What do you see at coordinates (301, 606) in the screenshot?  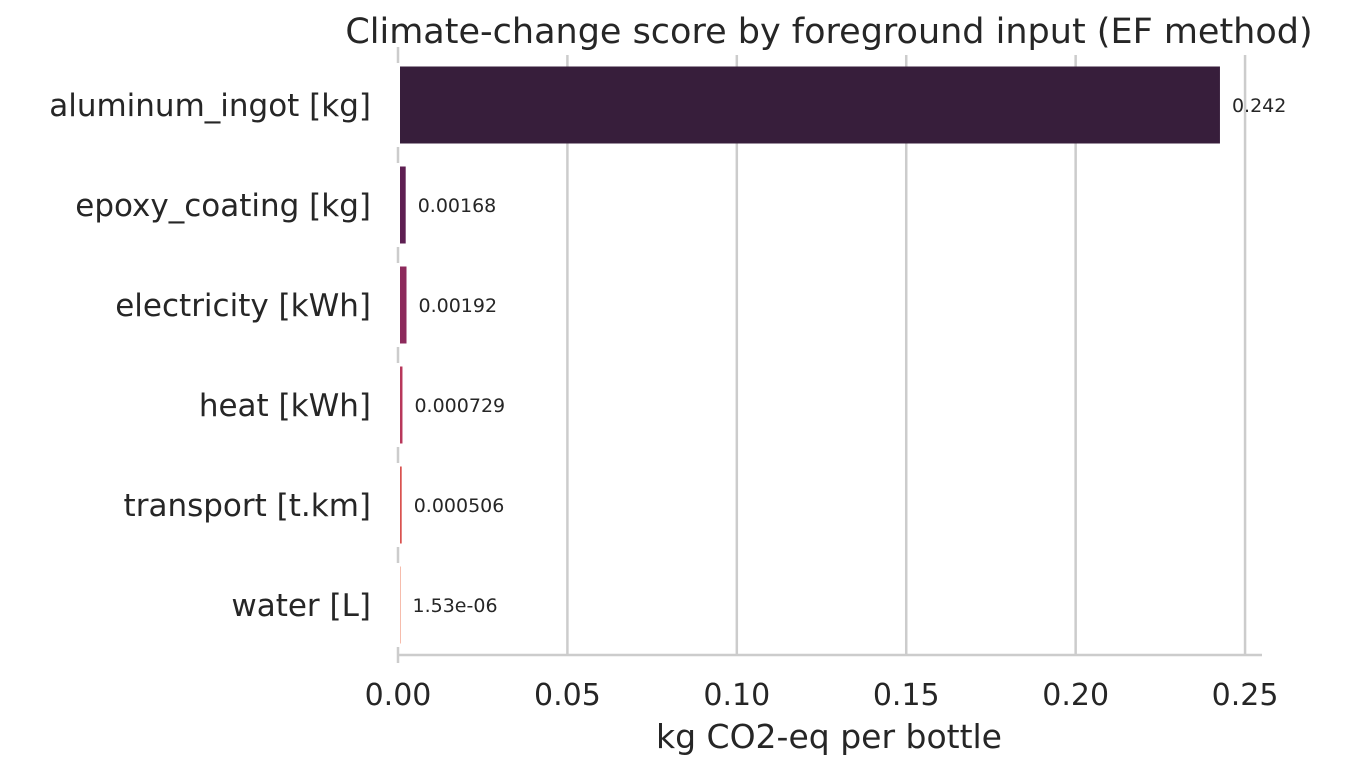 I see `y-category-label: water [L]` at bounding box center [301, 606].